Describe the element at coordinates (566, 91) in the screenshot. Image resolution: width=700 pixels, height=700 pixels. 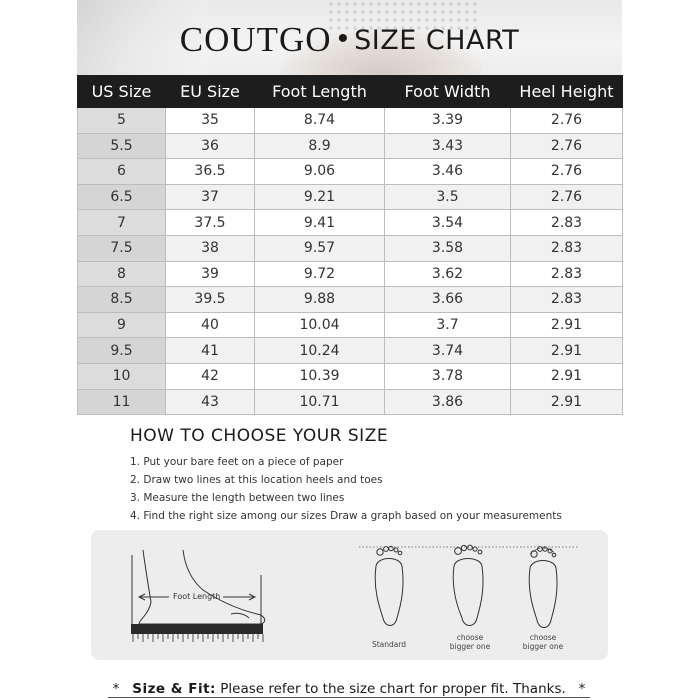
I see `column-header: Heel Height` at that location.